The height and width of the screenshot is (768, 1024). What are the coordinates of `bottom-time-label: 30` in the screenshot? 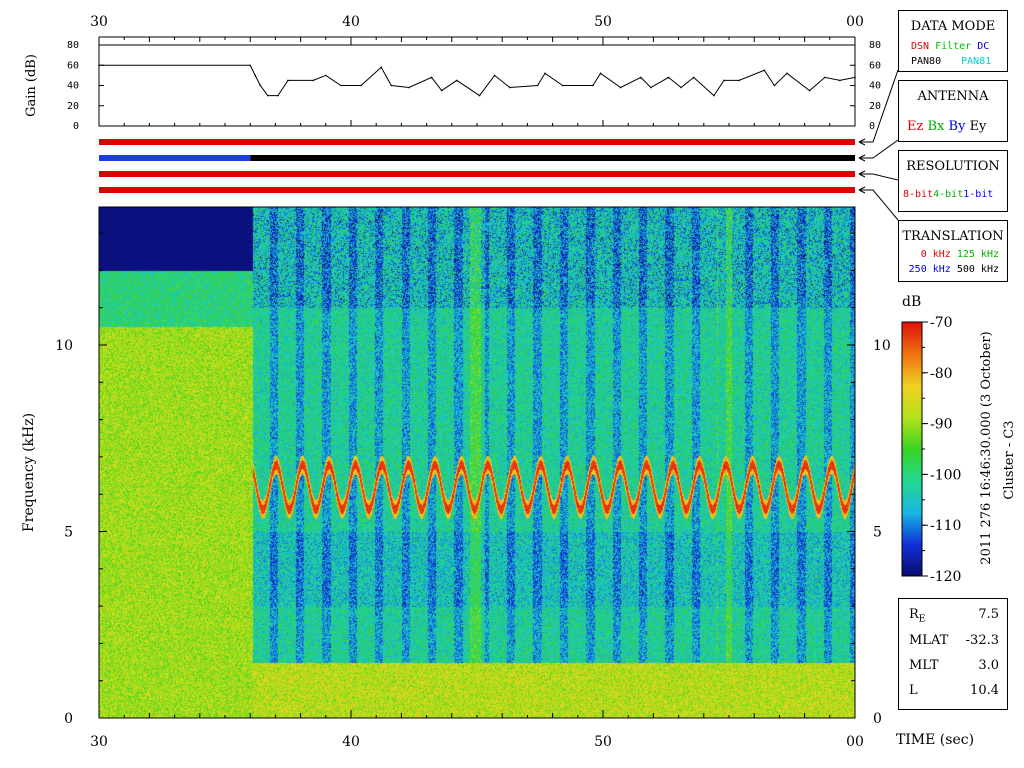 It's located at (99, 742).